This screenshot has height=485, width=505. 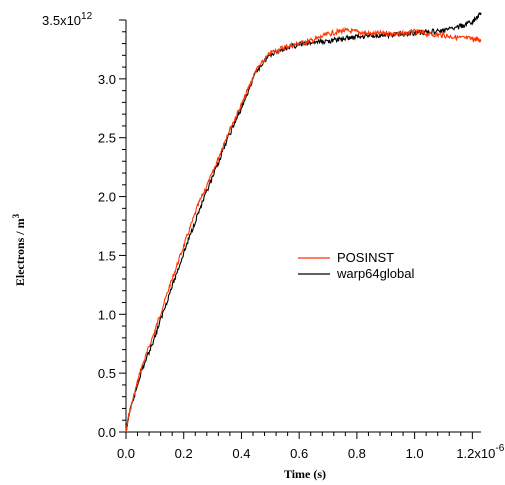 What do you see at coordinates (415, 453) in the screenshot?
I see `x-tick-label: 1.0` at bounding box center [415, 453].